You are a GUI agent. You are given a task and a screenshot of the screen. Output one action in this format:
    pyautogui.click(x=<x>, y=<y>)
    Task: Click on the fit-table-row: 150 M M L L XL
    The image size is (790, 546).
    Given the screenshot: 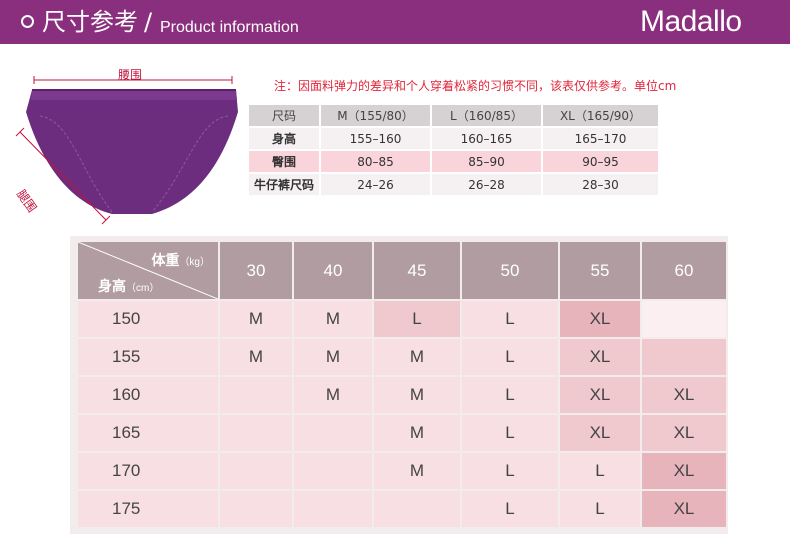 What is the action you would take?
    pyautogui.click(x=402, y=319)
    